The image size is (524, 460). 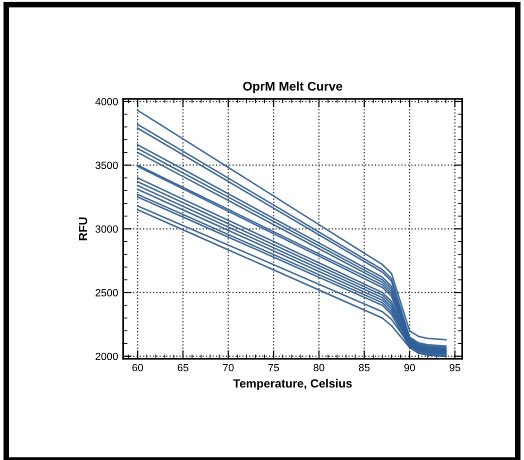 I want to click on x-tick-label: 95, so click(x=455, y=368).